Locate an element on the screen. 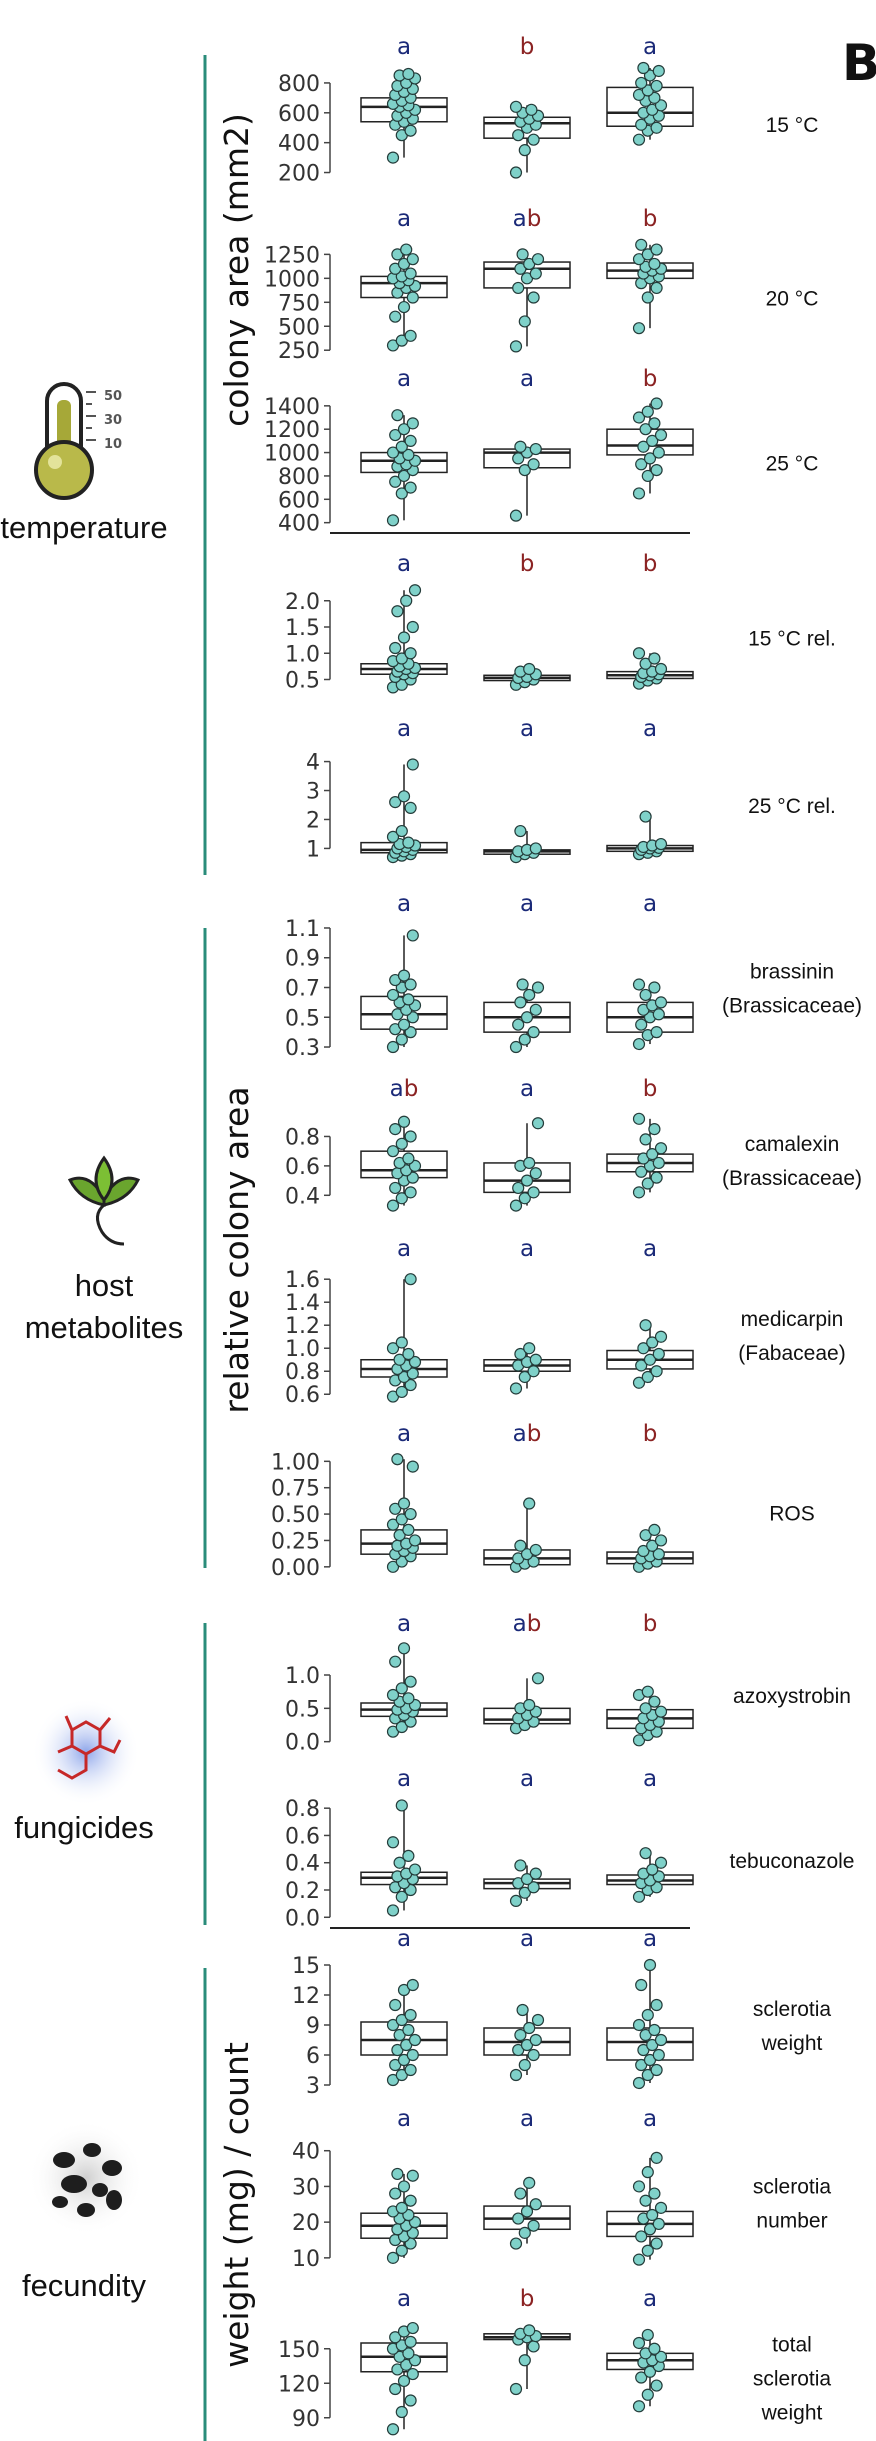  y-tick-label: 400 is located at coordinates (299, 144).